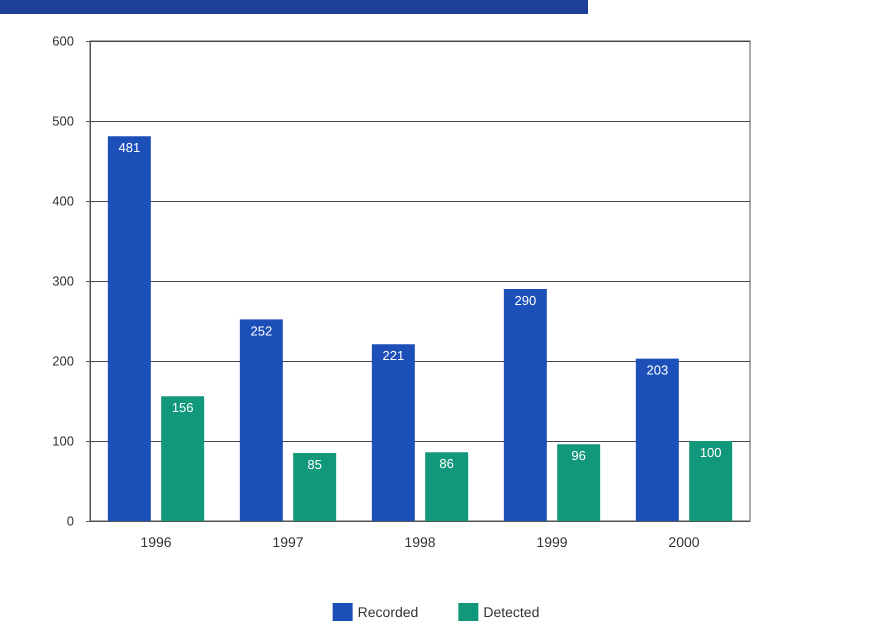 This screenshot has height=636, width=872. I want to click on data-label: 96, so click(578, 456).